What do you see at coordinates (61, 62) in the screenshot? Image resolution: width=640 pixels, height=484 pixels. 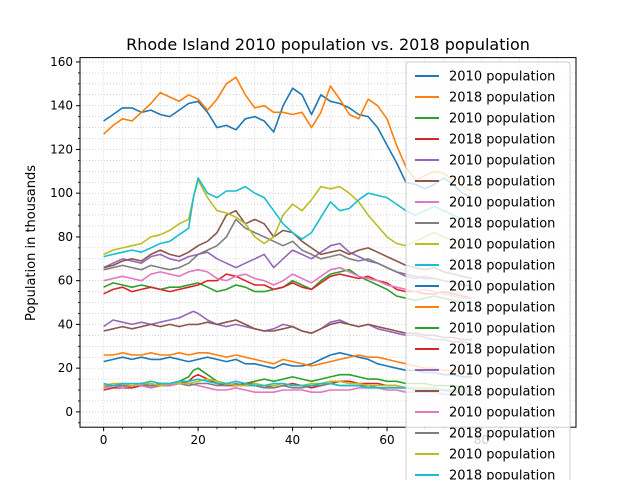 I see `y-tick-label: 160` at bounding box center [61, 62].